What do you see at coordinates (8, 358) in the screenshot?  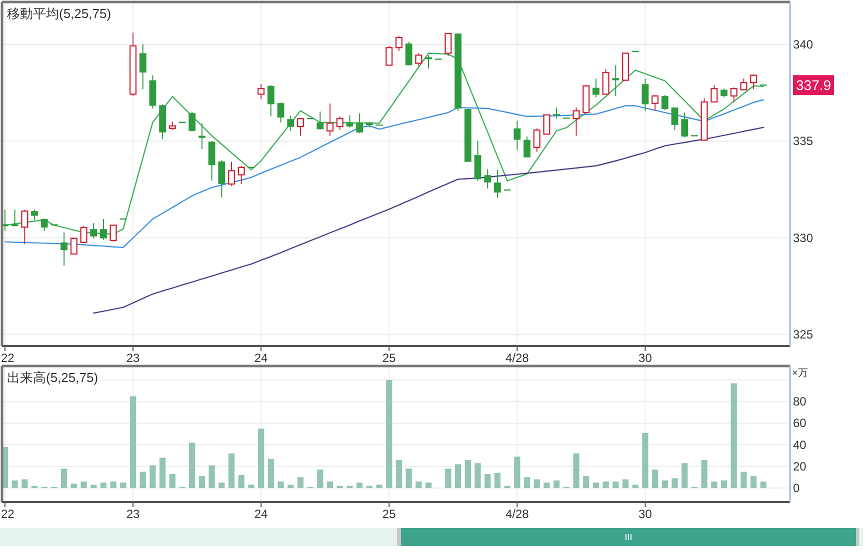 I see `x-tick-label: 22` at bounding box center [8, 358].